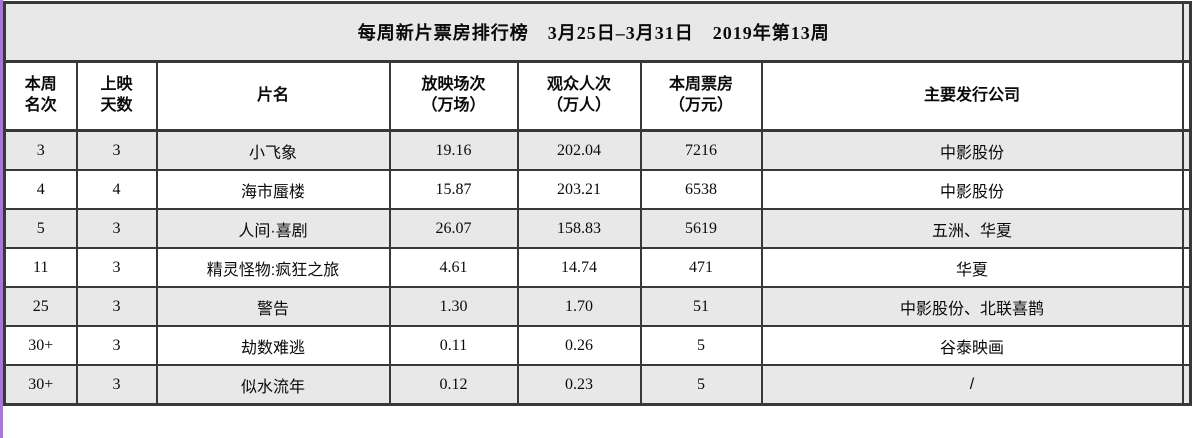  Describe the element at coordinates (453, 96) in the screenshot. I see `column-header-screenings: 放映场次 （万场）` at that location.